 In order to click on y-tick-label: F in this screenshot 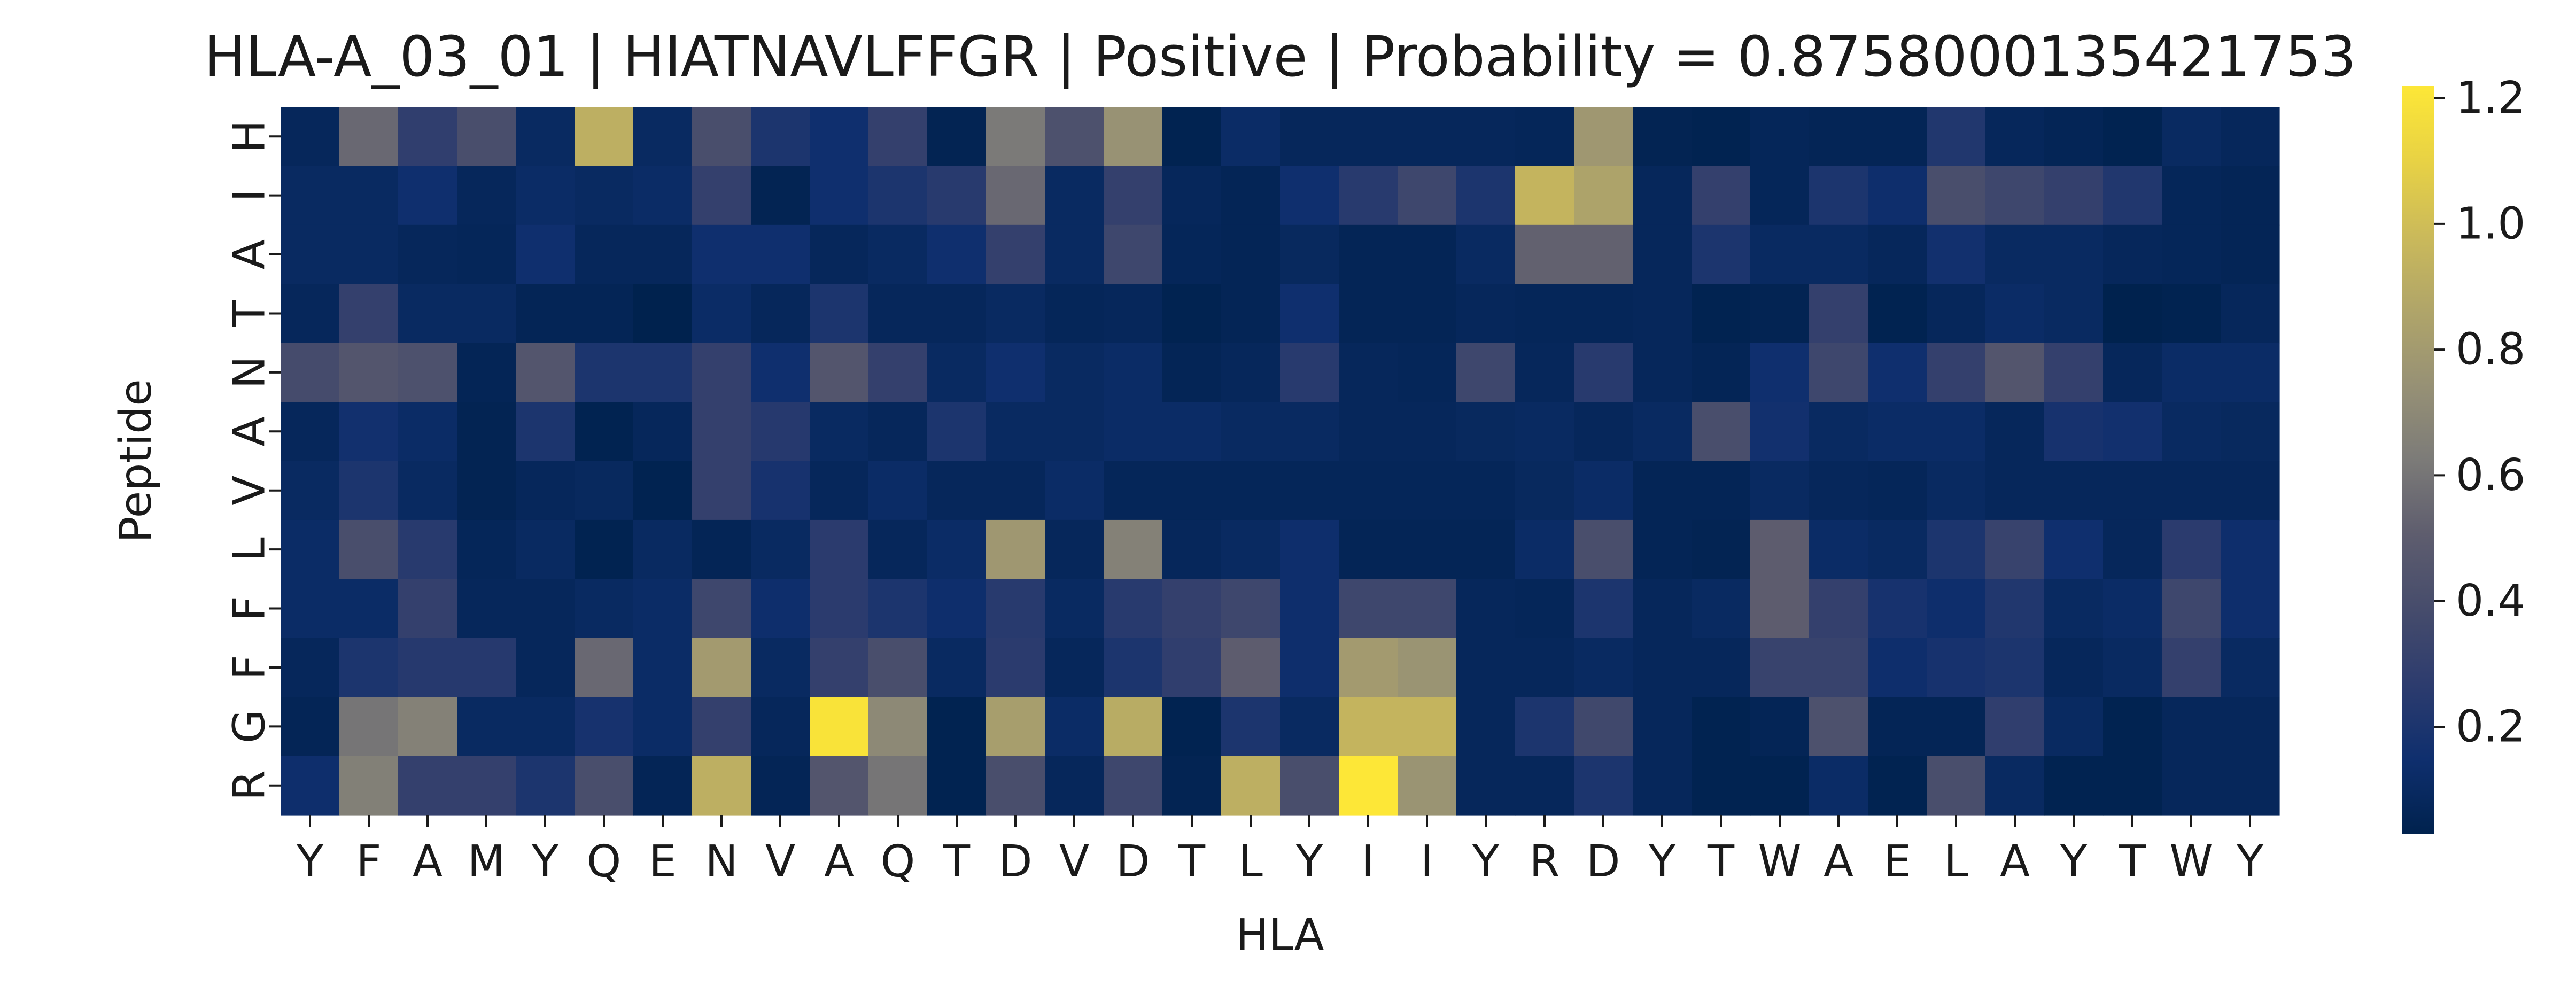, I will do `click(249, 609)`.